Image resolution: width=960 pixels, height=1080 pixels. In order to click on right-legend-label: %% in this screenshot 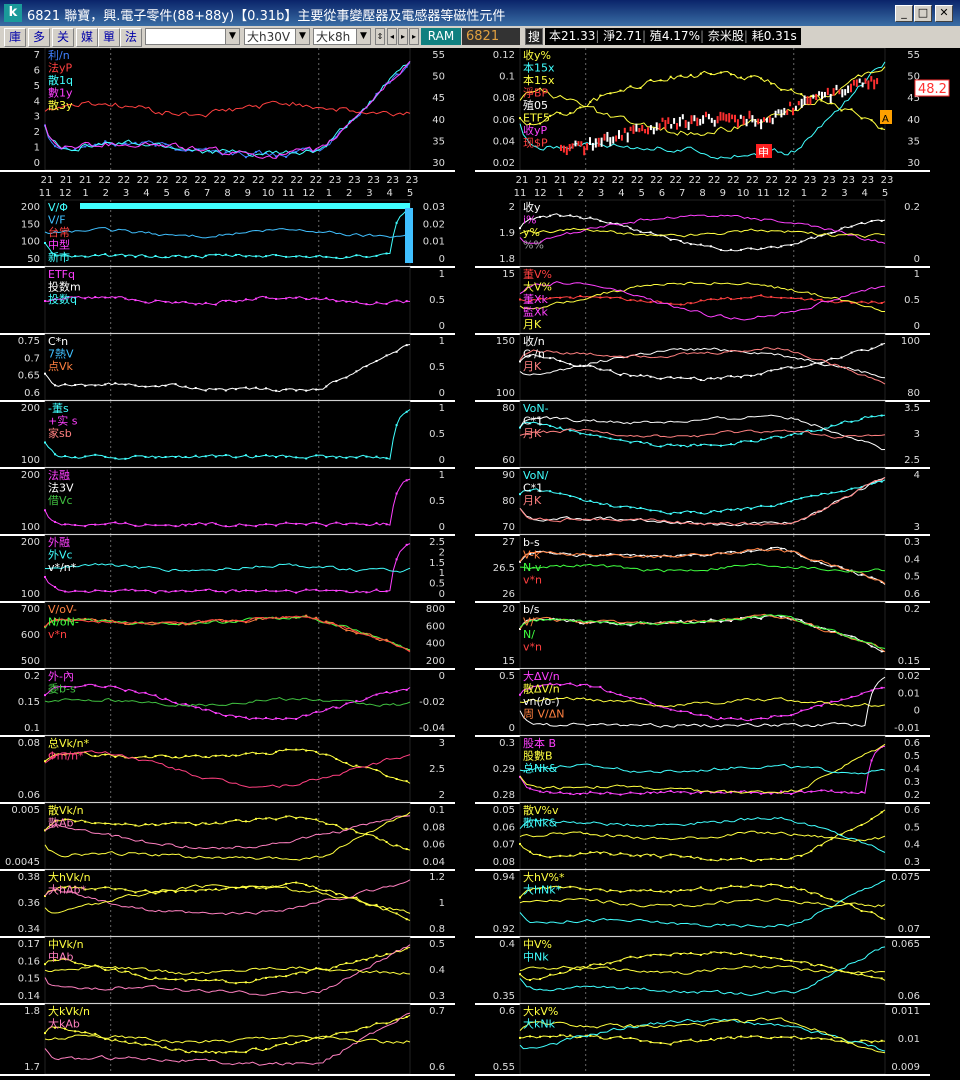, I will do `click(533, 245)`.